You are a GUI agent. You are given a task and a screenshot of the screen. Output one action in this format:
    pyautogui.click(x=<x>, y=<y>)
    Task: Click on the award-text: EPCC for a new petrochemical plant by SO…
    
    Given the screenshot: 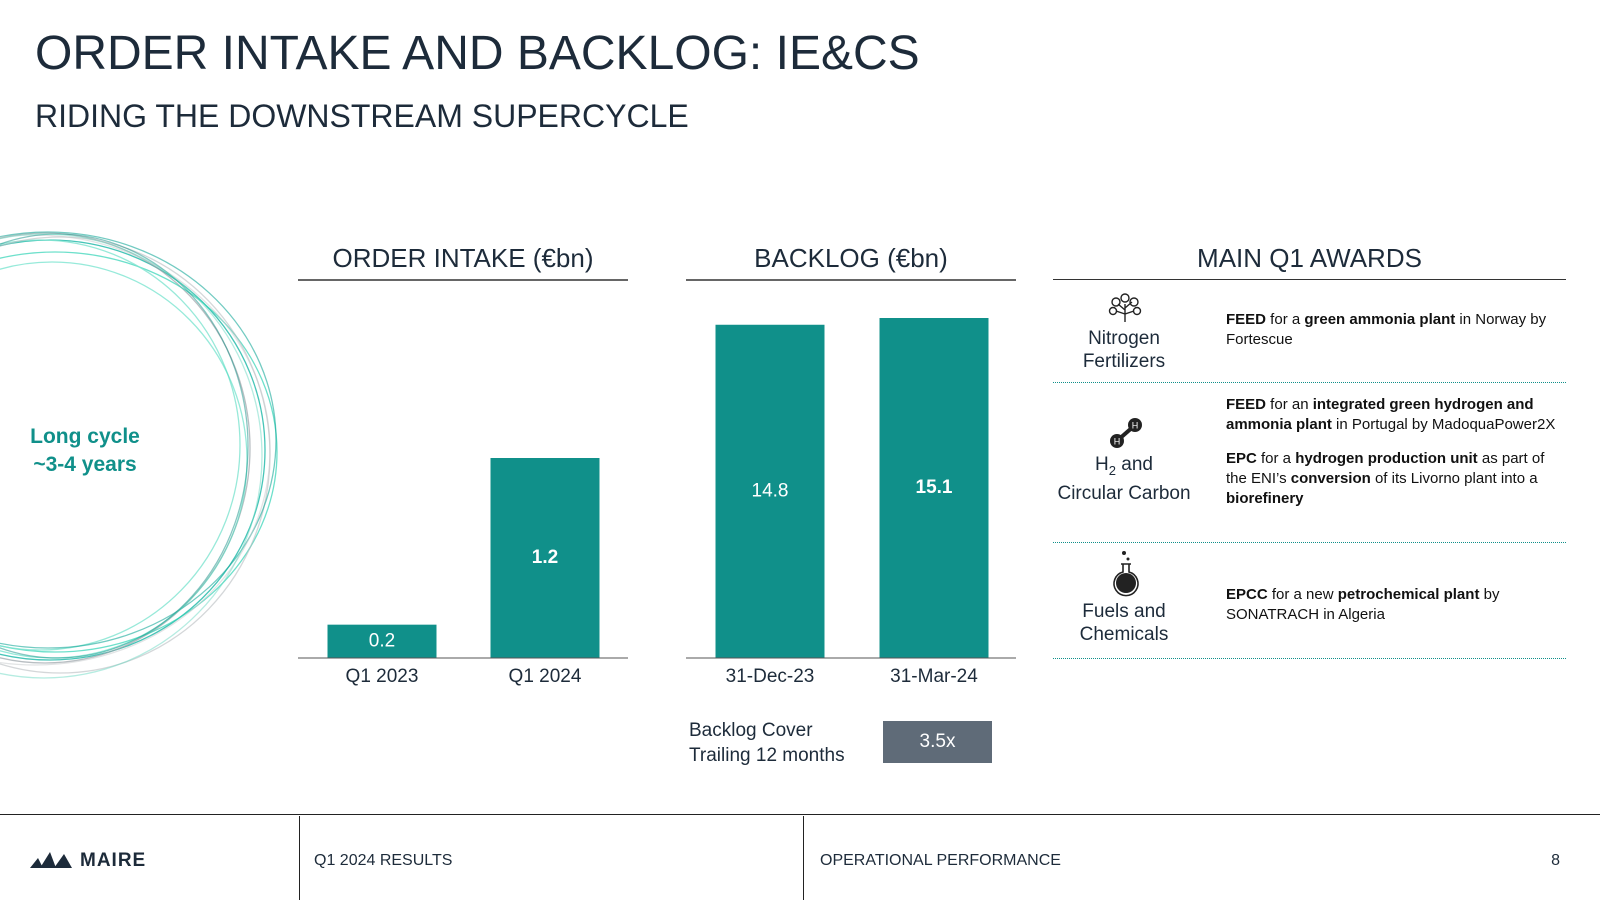 What is the action you would take?
    pyautogui.click(x=1396, y=612)
    